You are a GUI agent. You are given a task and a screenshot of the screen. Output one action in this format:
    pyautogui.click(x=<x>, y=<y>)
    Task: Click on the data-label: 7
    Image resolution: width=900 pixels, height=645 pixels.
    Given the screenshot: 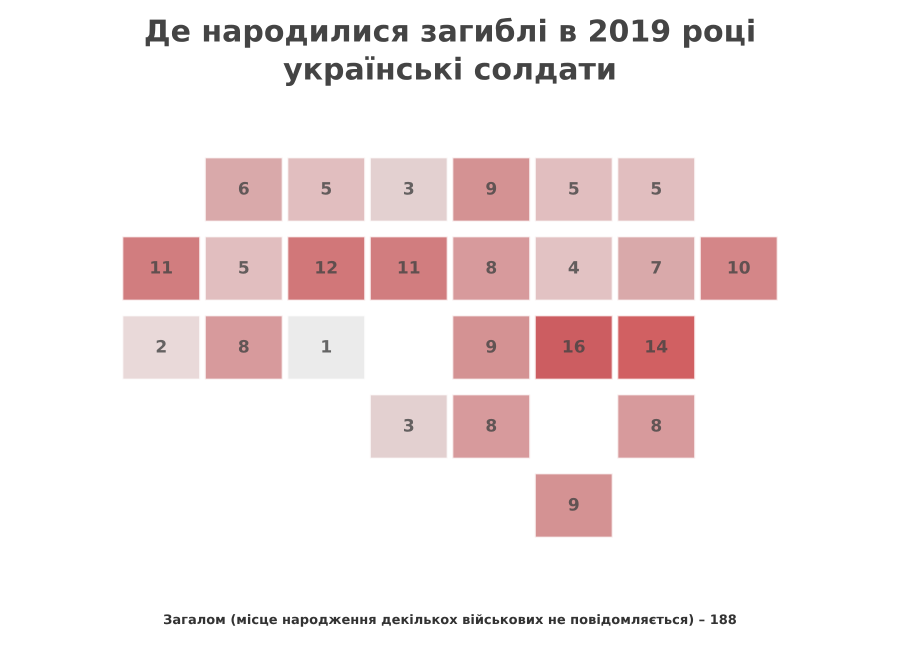 What is the action you would take?
    pyautogui.click(x=656, y=268)
    